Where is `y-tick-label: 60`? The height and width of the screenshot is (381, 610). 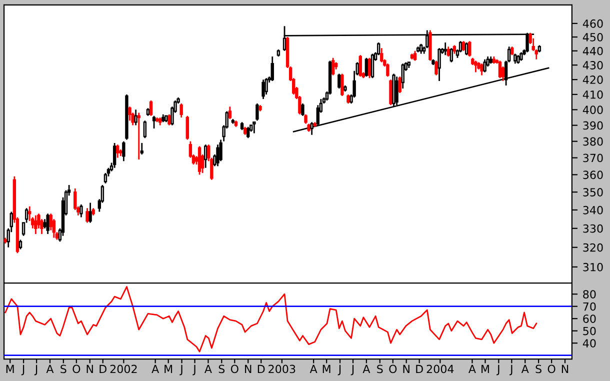 y-tick-label: 60 is located at coordinates (589, 318).